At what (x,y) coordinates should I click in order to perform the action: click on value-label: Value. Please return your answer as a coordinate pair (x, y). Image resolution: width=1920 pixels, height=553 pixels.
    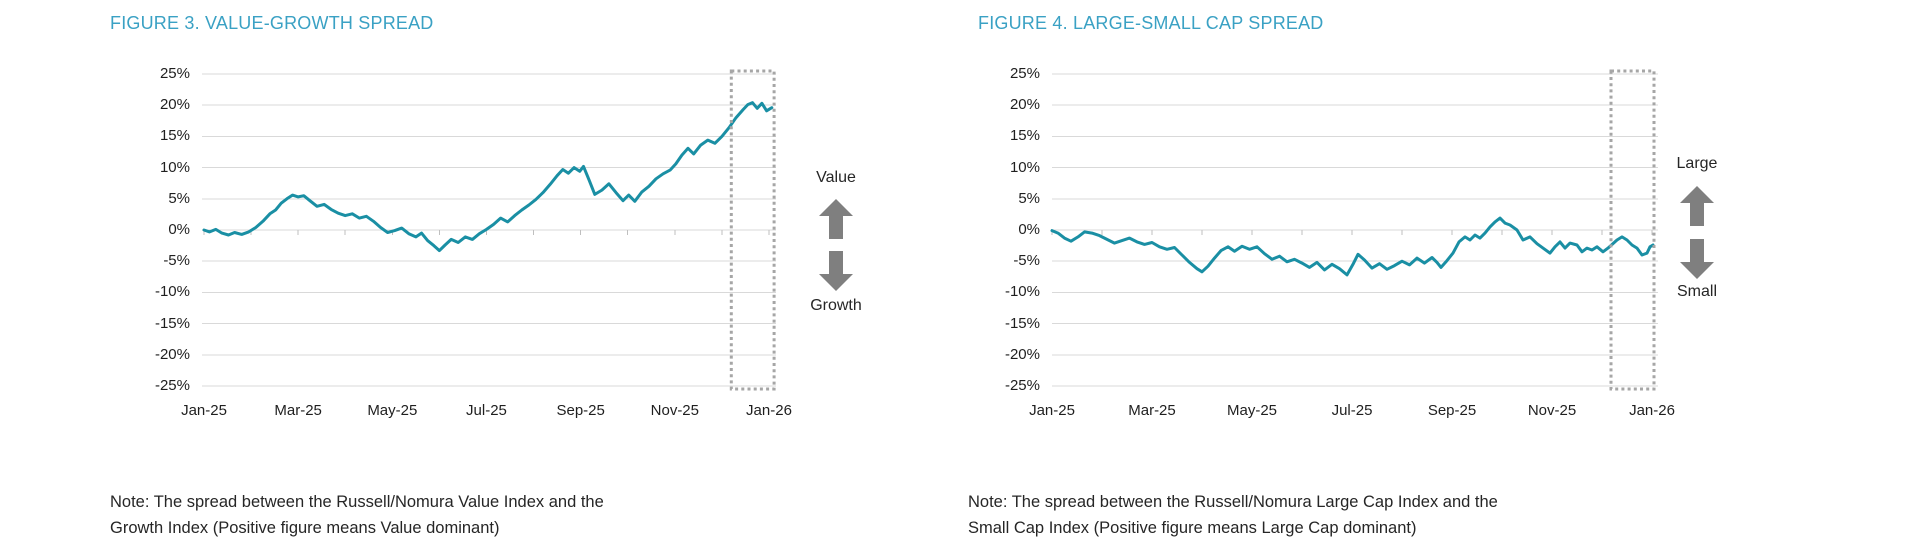
    Looking at the image, I should click on (836, 177).